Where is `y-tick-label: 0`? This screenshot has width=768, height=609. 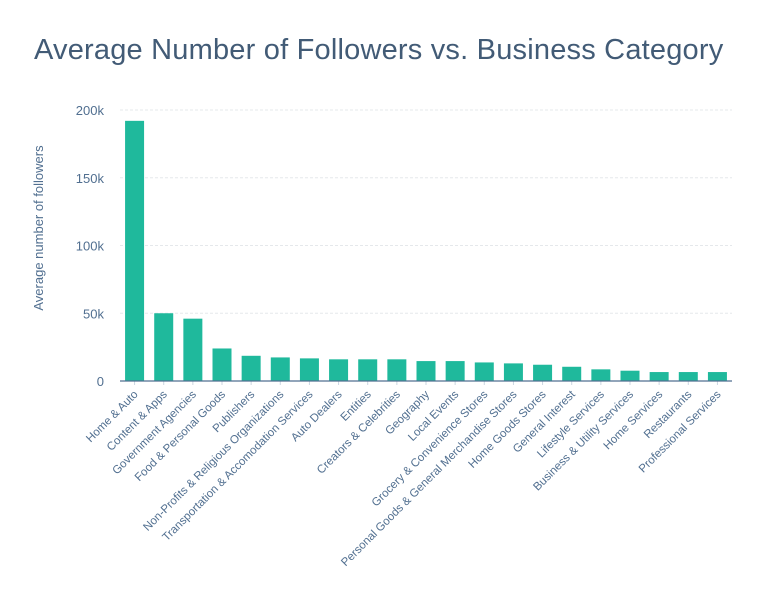 y-tick-label: 0 is located at coordinates (100, 381).